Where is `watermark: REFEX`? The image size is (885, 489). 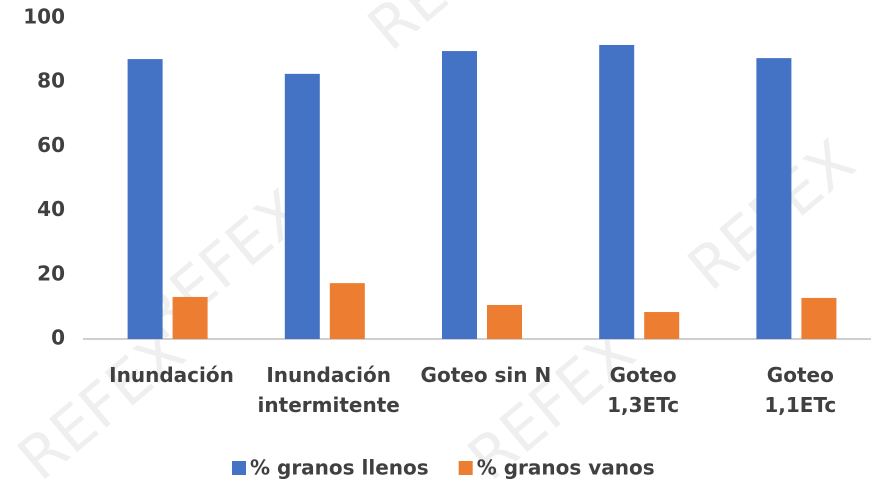
watermark: REFEX is located at coordinates (101, 402).